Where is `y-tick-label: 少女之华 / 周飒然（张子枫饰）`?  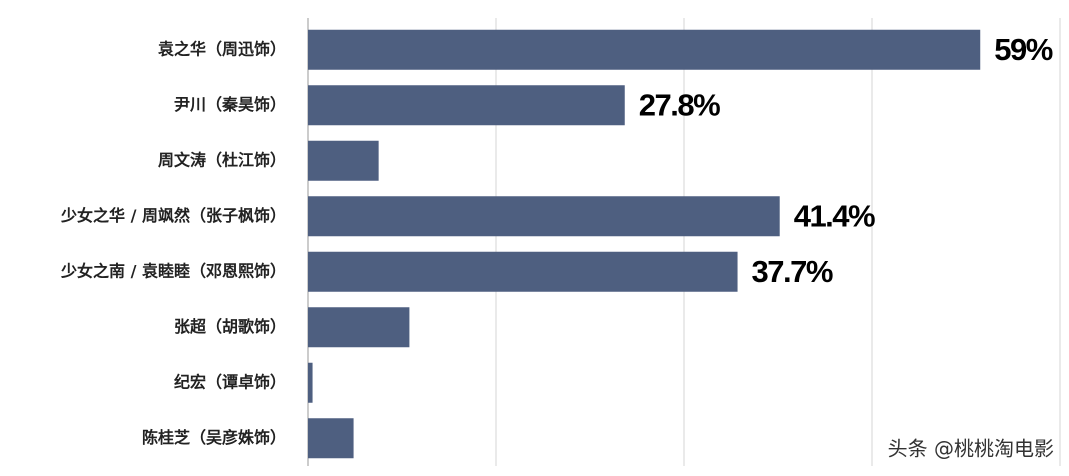 y-tick-label: 少女之华 / 周飒然（张子枫饰） is located at coordinates (173, 215).